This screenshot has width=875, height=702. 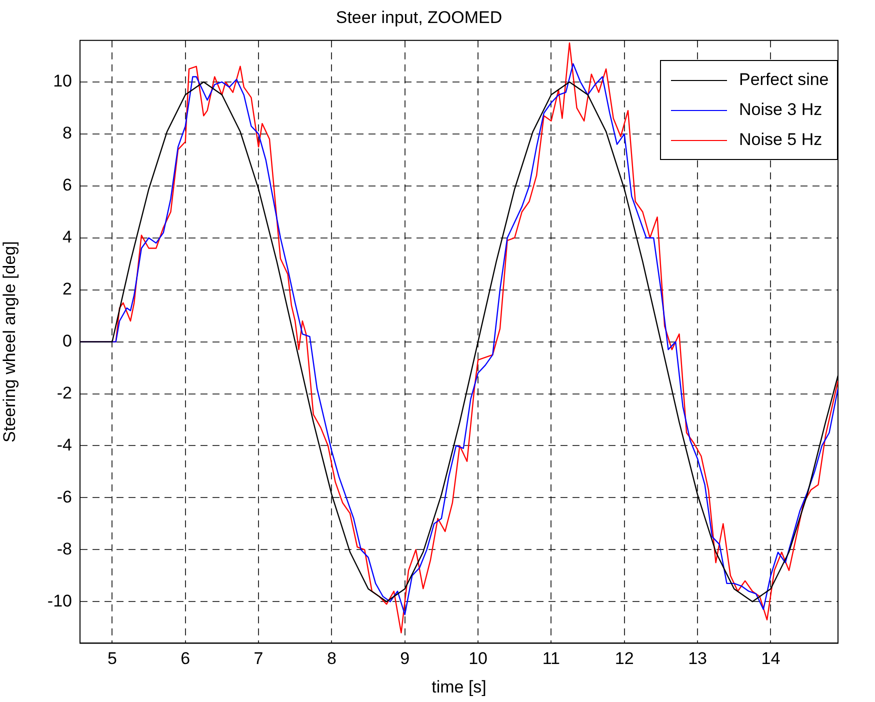 I want to click on legend-label: Perfect sine, so click(x=784, y=80).